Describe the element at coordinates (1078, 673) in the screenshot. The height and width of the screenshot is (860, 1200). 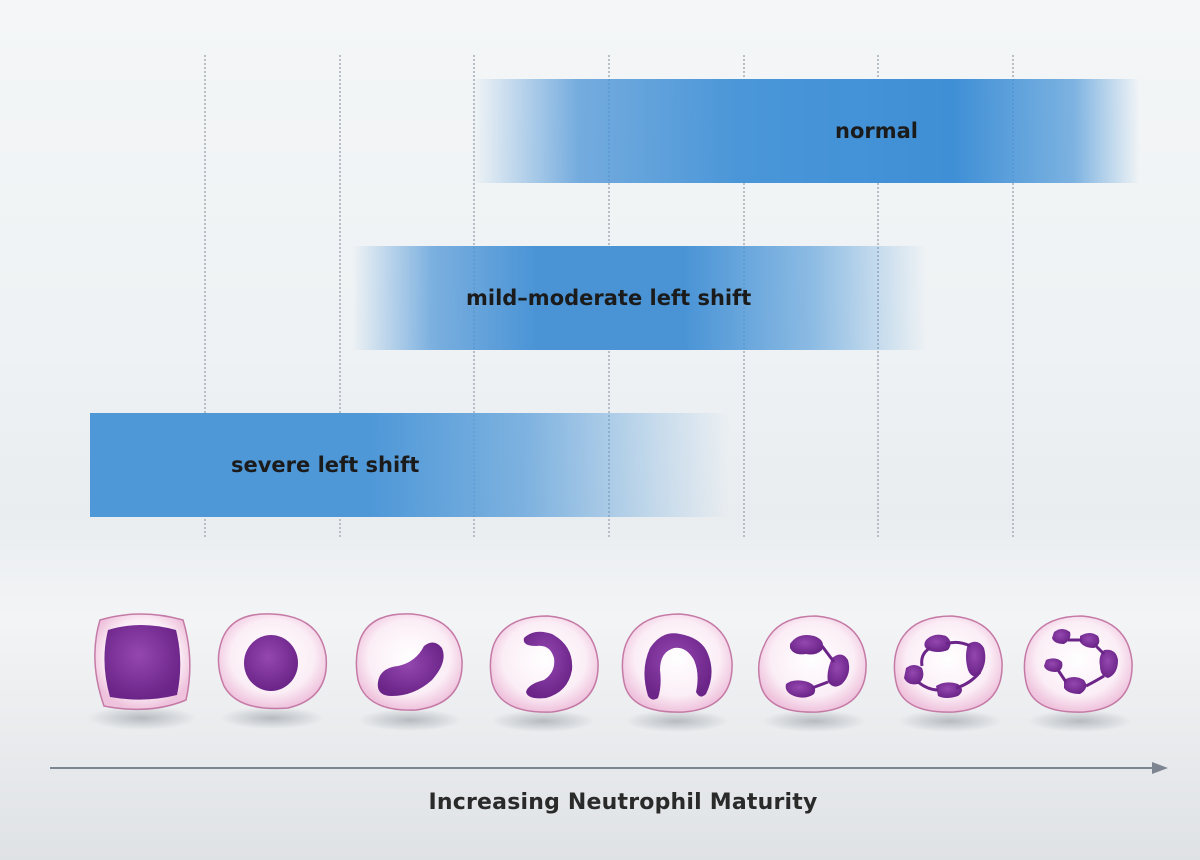
I see `cell-hypersegmented-neutrophil` at that location.